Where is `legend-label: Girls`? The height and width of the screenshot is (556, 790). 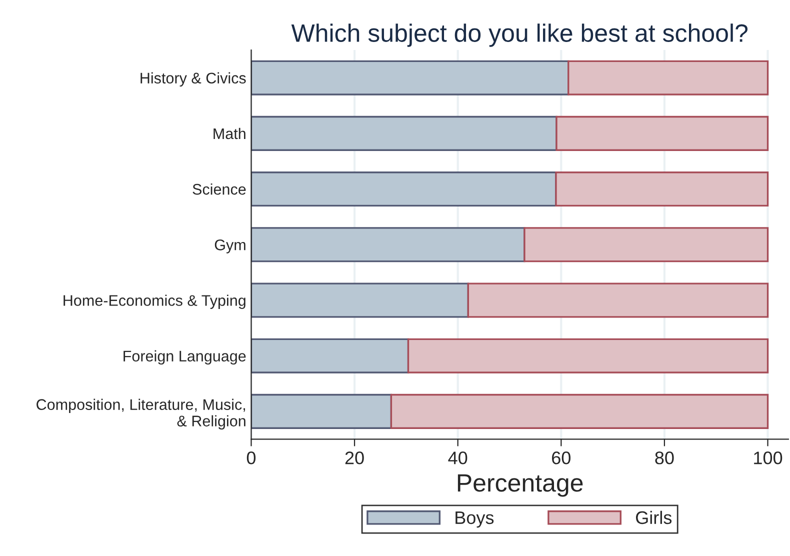 legend-label: Girls is located at coordinates (654, 517).